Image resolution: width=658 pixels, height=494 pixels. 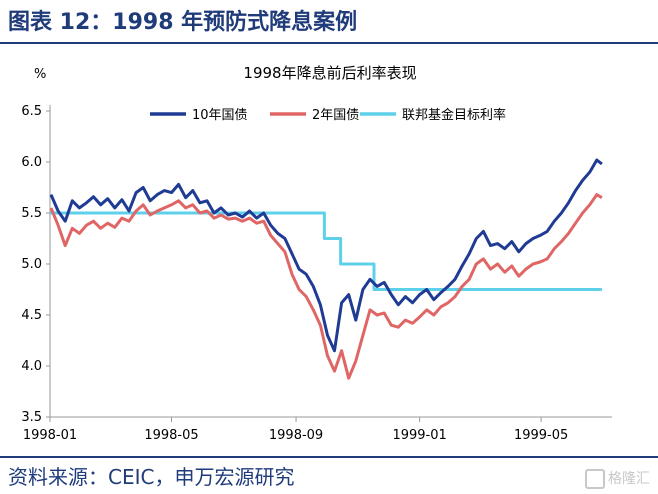 I want to click on chart-title: 1998年降息前后利率表现, so click(x=329, y=73).